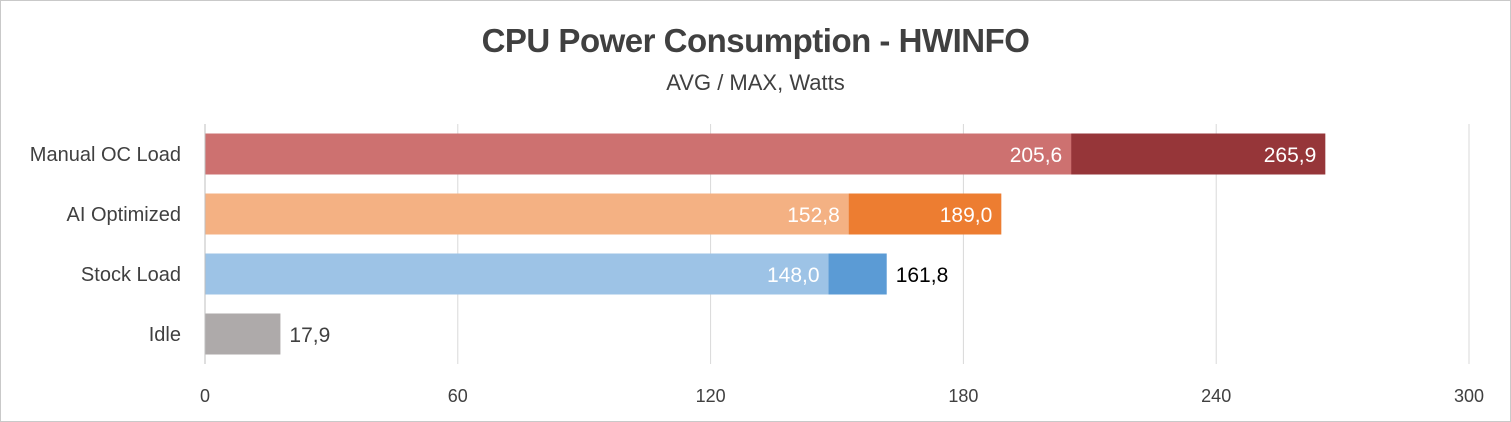  I want to click on x-tick-label: 0, so click(205, 396).